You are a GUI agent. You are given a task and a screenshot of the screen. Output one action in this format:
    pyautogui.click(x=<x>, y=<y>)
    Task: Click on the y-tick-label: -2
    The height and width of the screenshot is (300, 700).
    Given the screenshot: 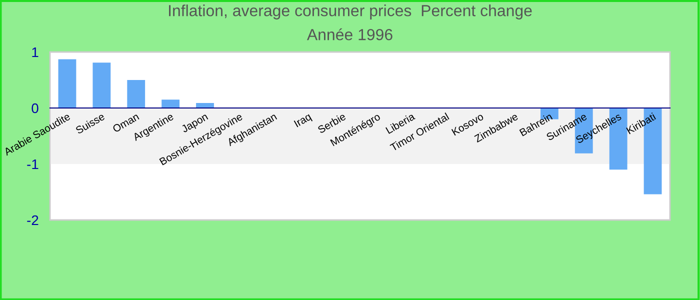 What is the action you would take?
    pyautogui.click(x=32, y=220)
    